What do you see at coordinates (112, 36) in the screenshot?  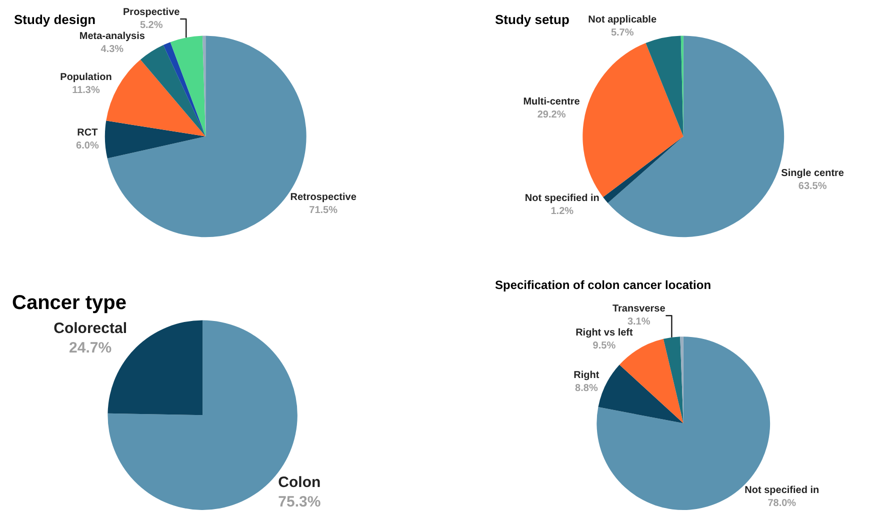 I see `slice-label: Meta-analysis` at bounding box center [112, 36].